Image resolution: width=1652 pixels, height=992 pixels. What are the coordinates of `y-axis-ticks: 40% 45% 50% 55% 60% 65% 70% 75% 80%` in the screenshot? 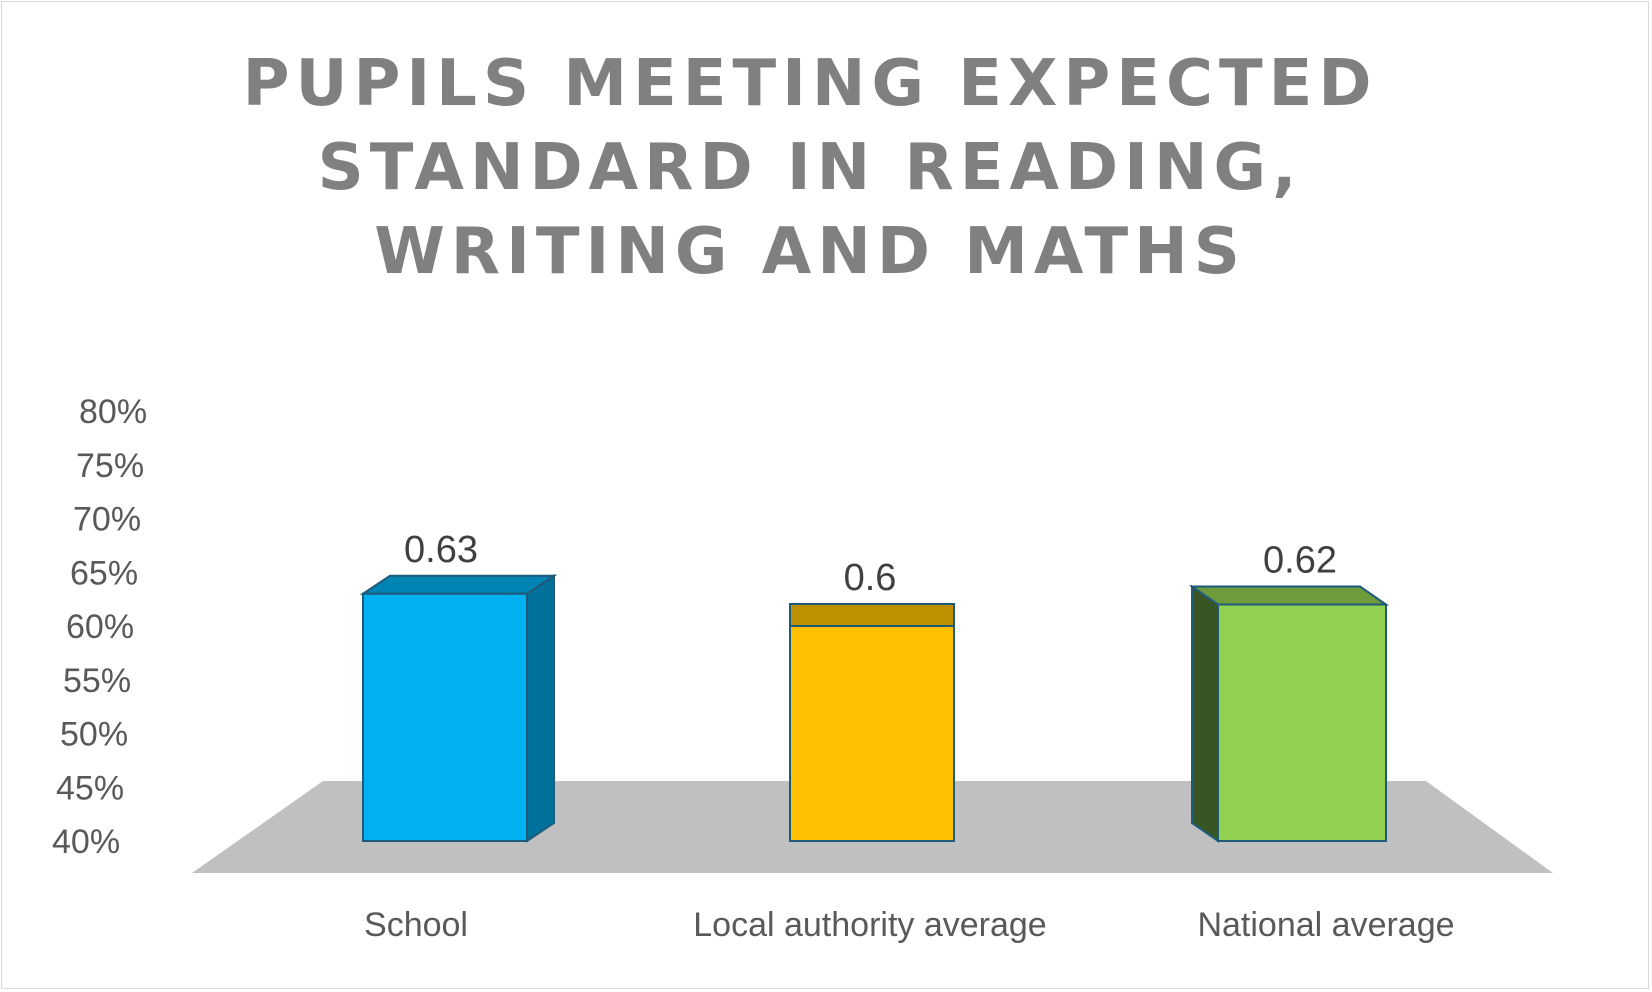 It's located at (99, 627).